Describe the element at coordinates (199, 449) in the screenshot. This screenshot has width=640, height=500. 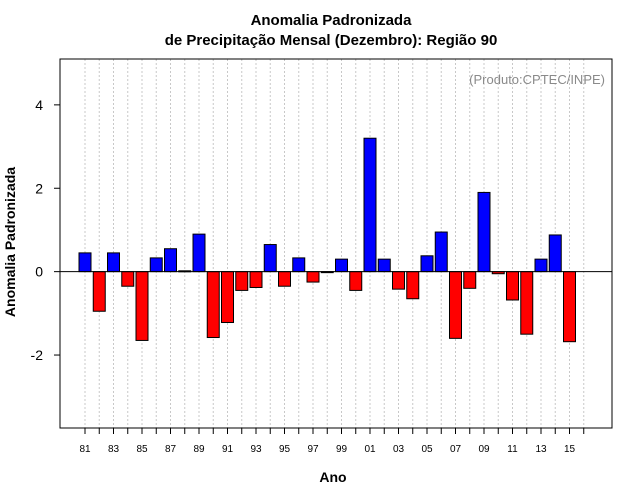
I see `x-tick-label: 89` at that location.